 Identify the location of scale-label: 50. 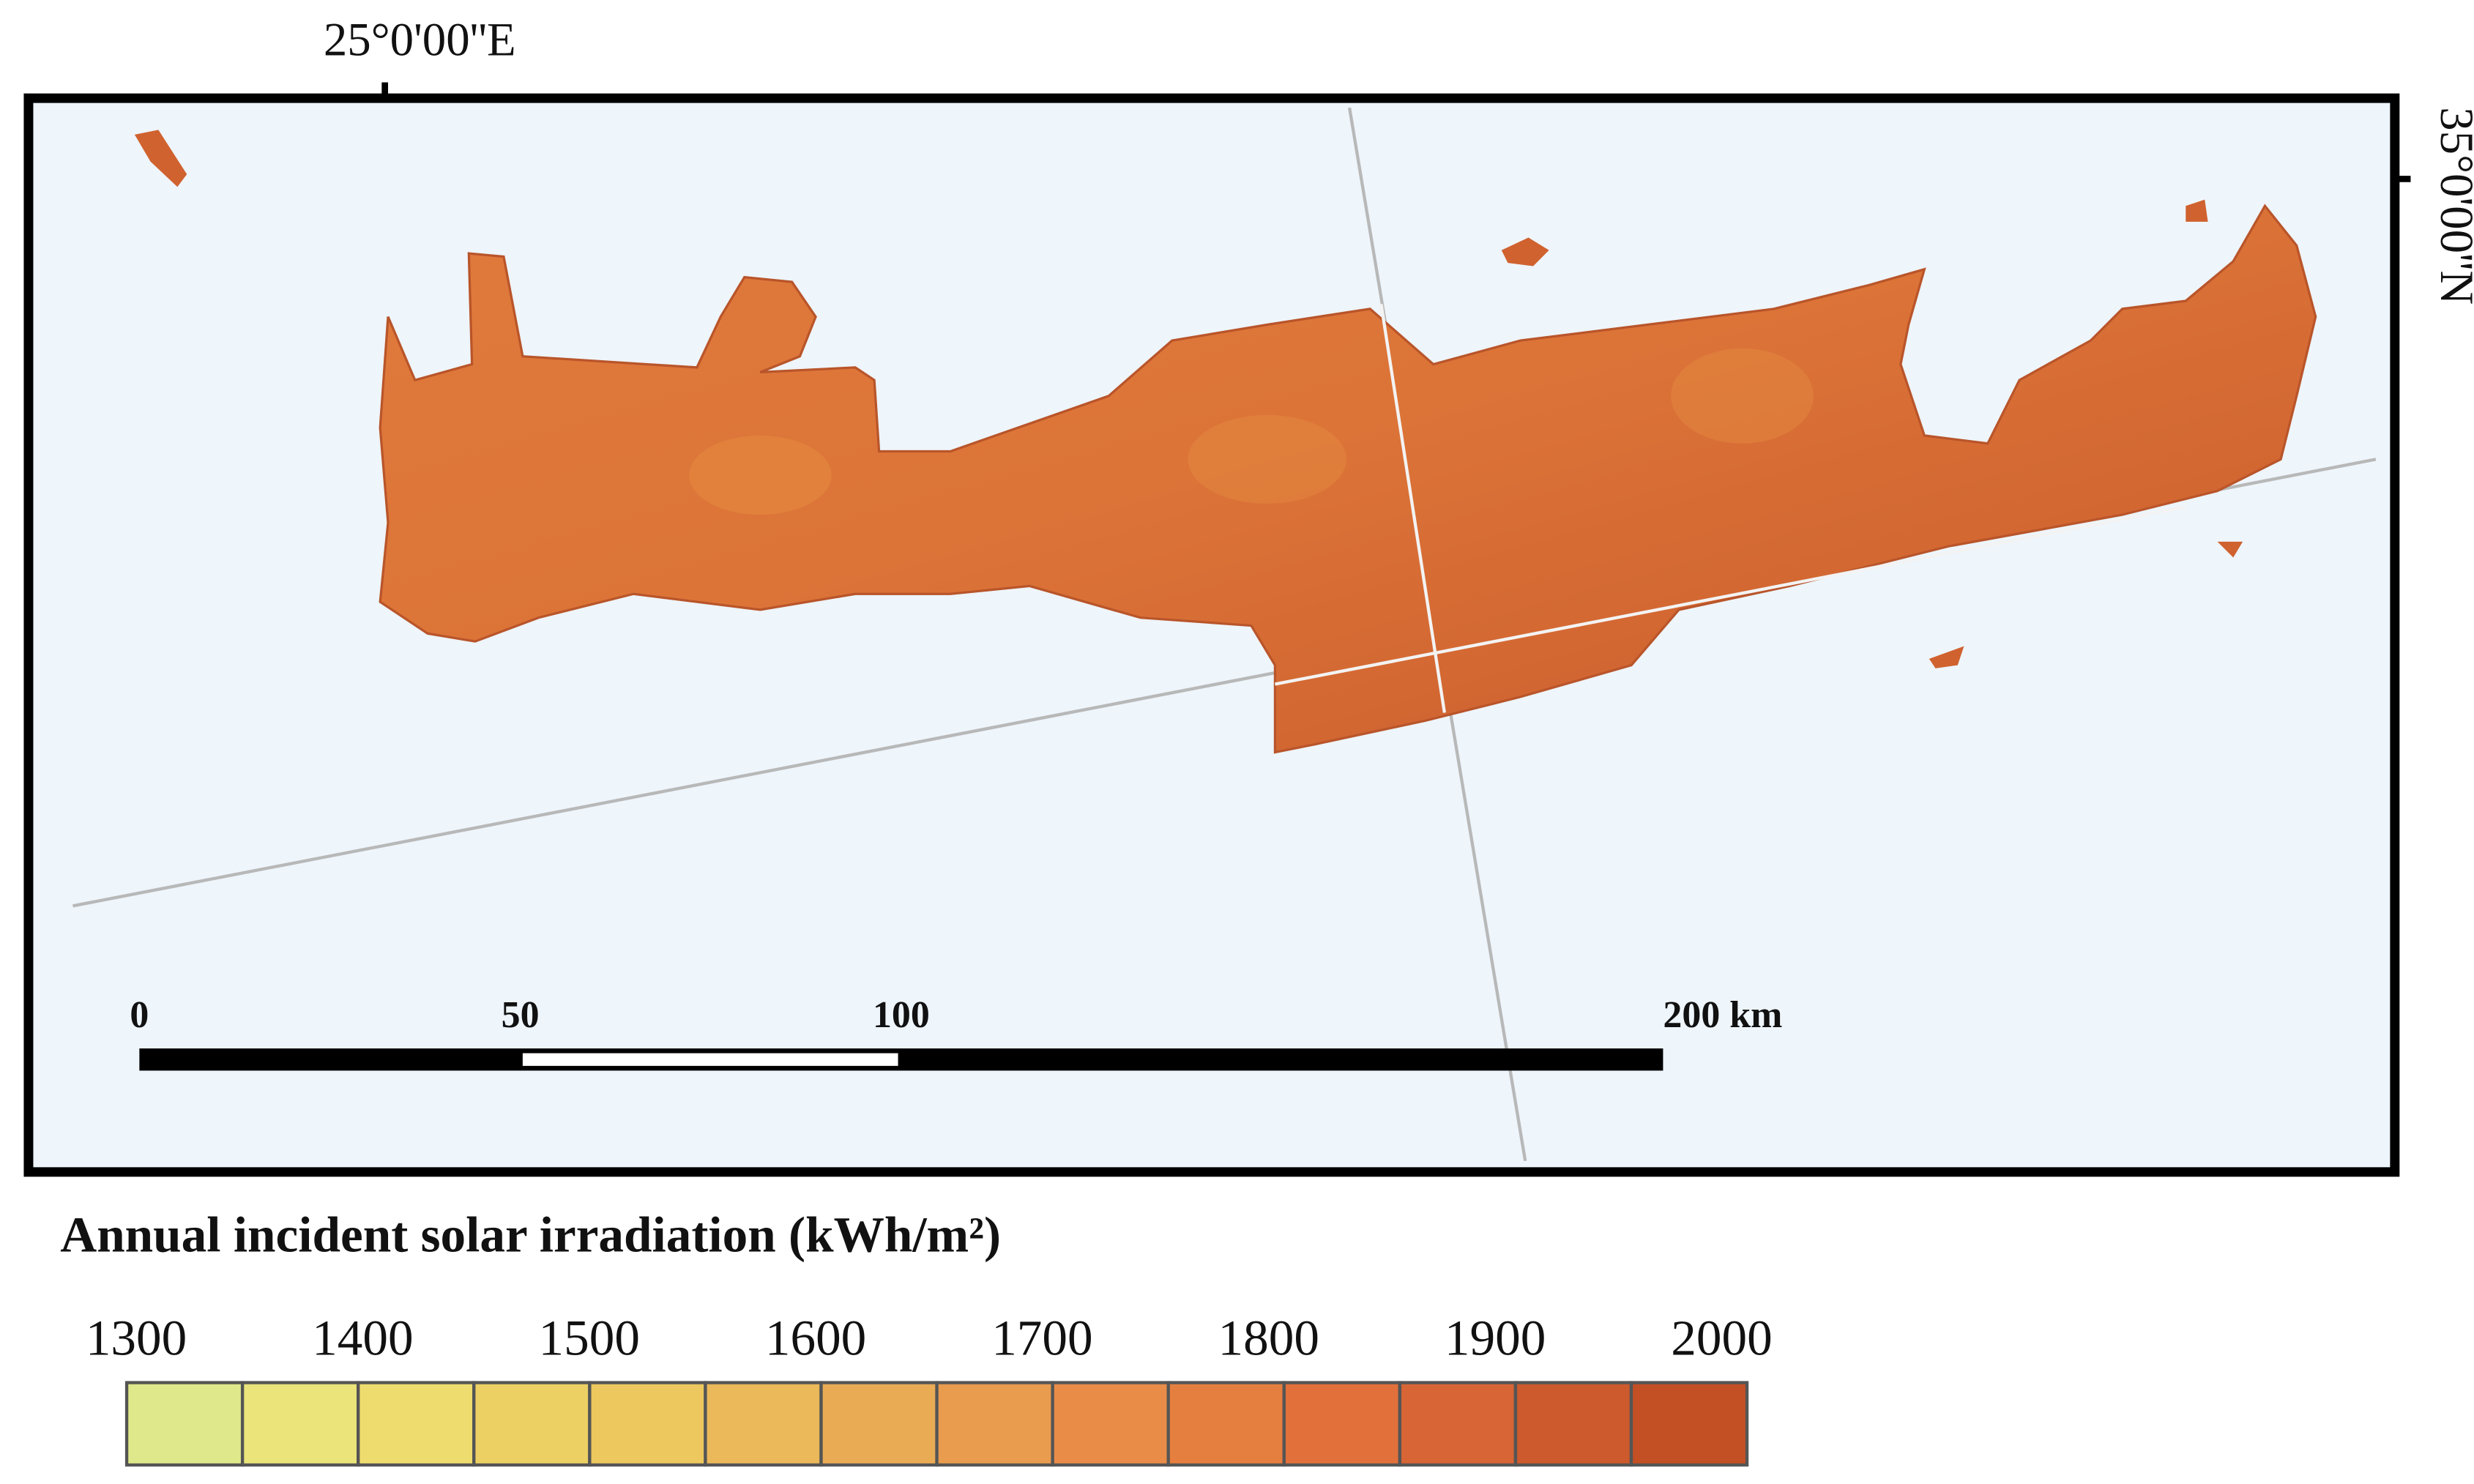
(521, 1015).